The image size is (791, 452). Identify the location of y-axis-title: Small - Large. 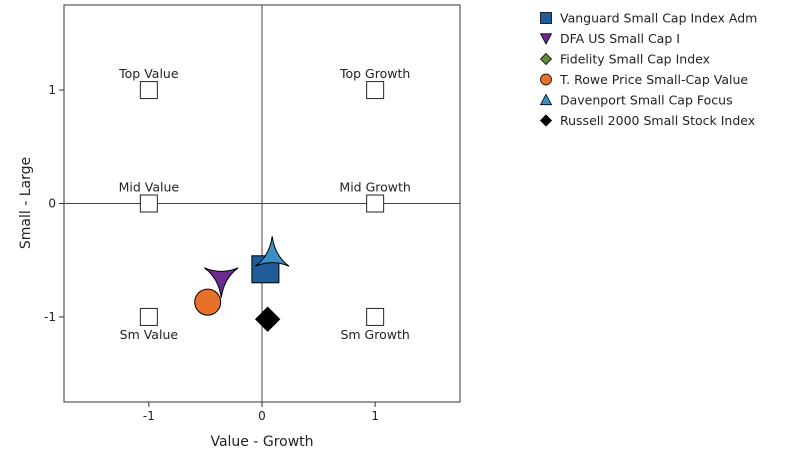
(26, 203).